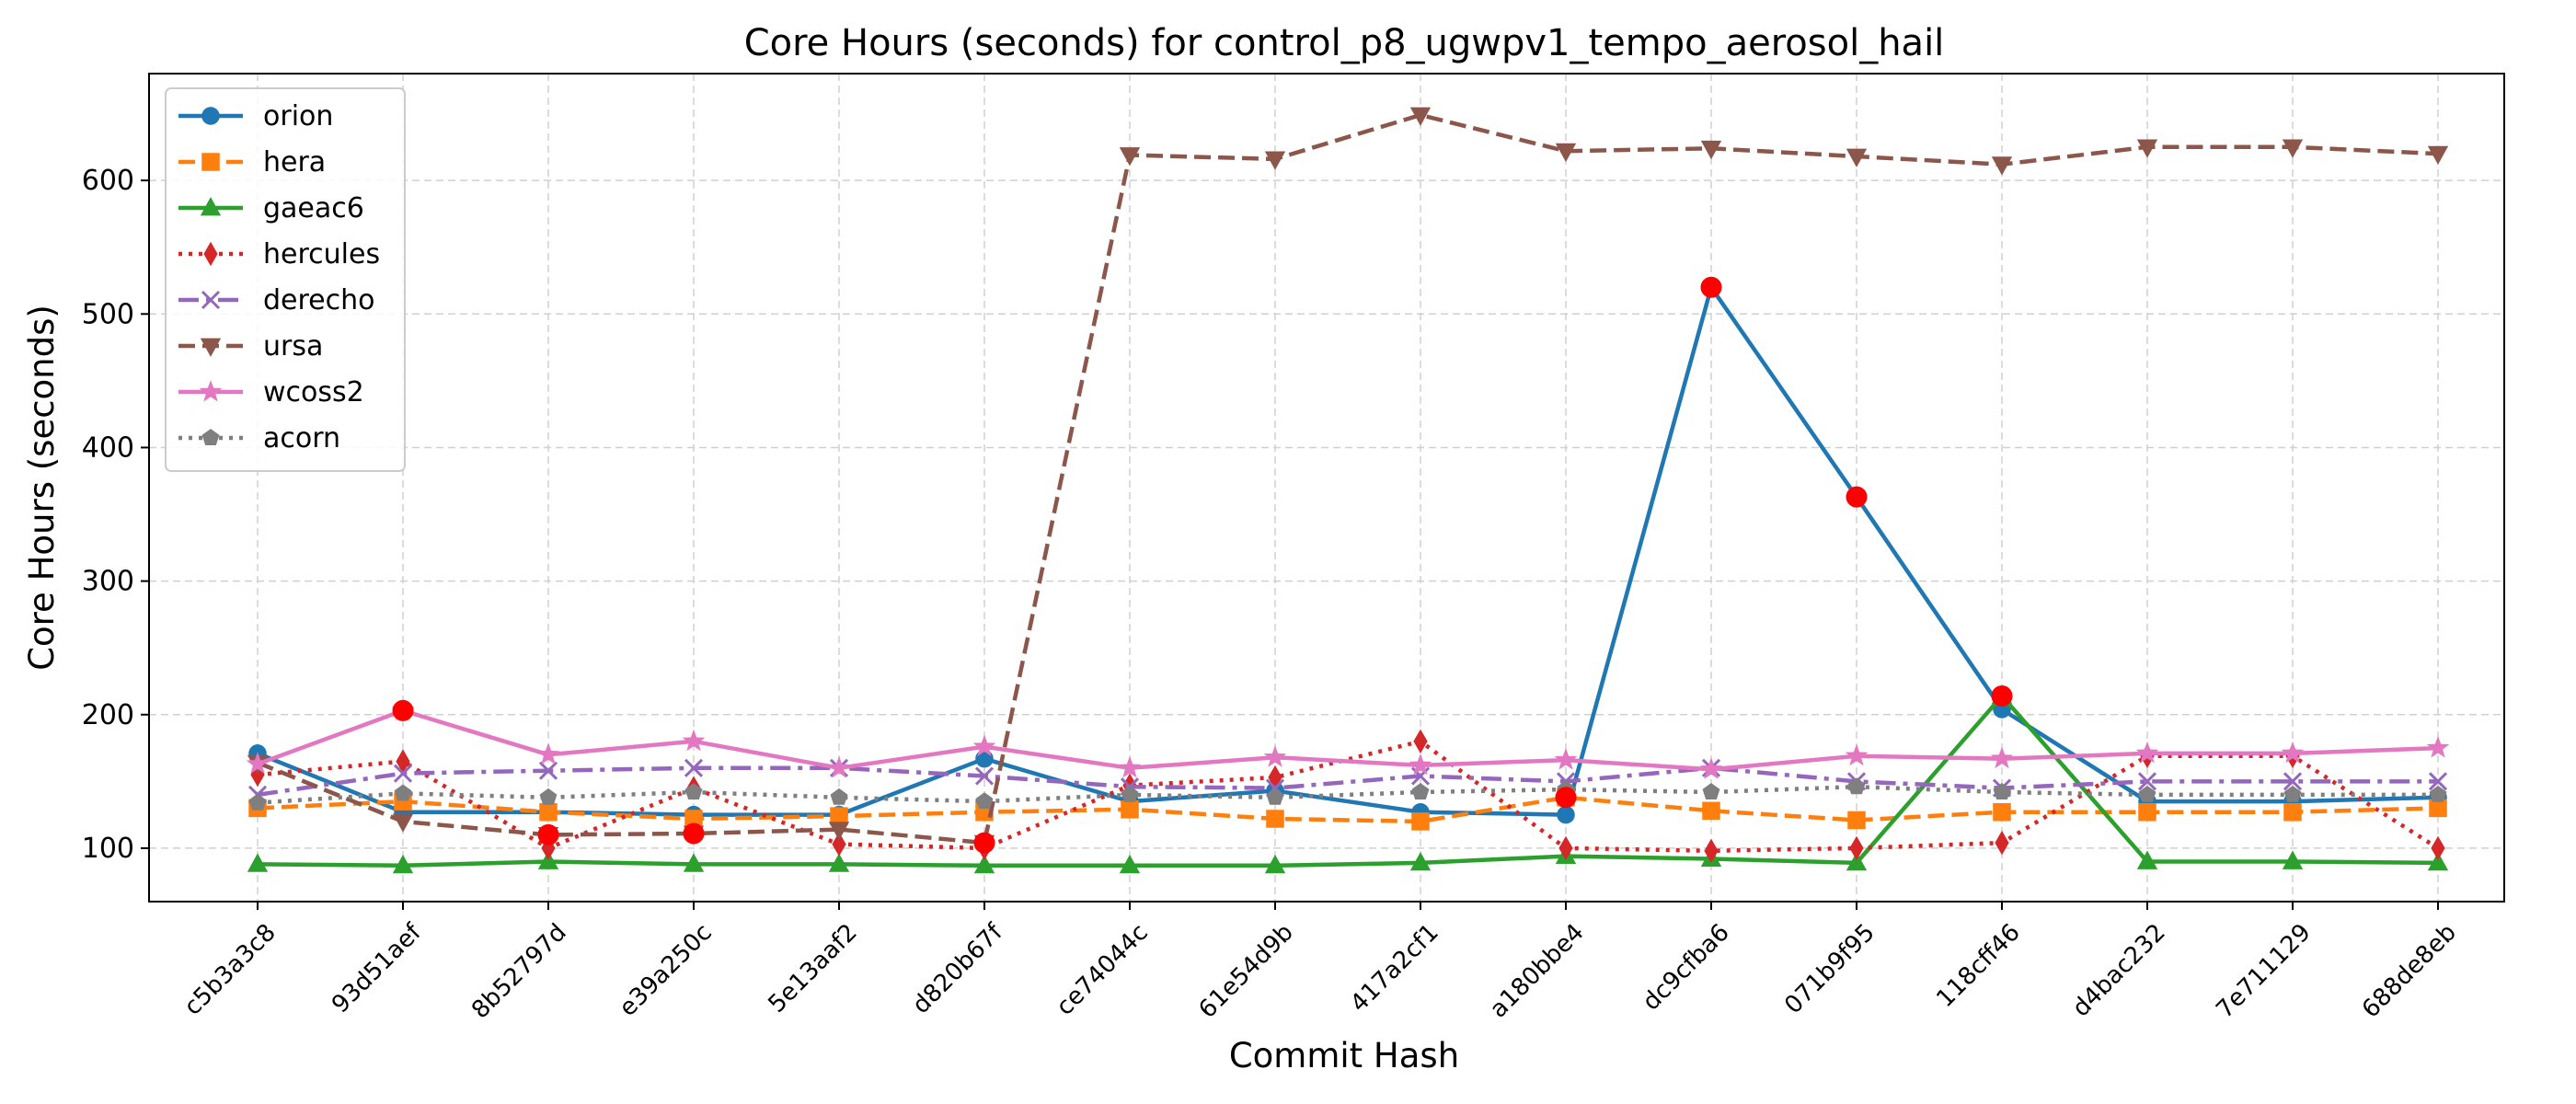  What do you see at coordinates (294, 162) in the screenshot?
I see `legend-label: hera` at bounding box center [294, 162].